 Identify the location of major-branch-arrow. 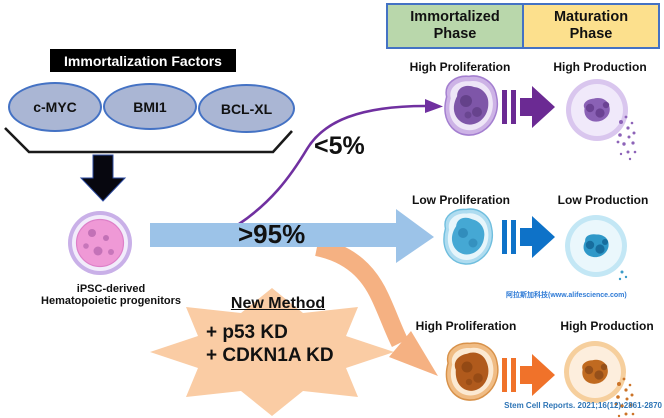
(292, 236).